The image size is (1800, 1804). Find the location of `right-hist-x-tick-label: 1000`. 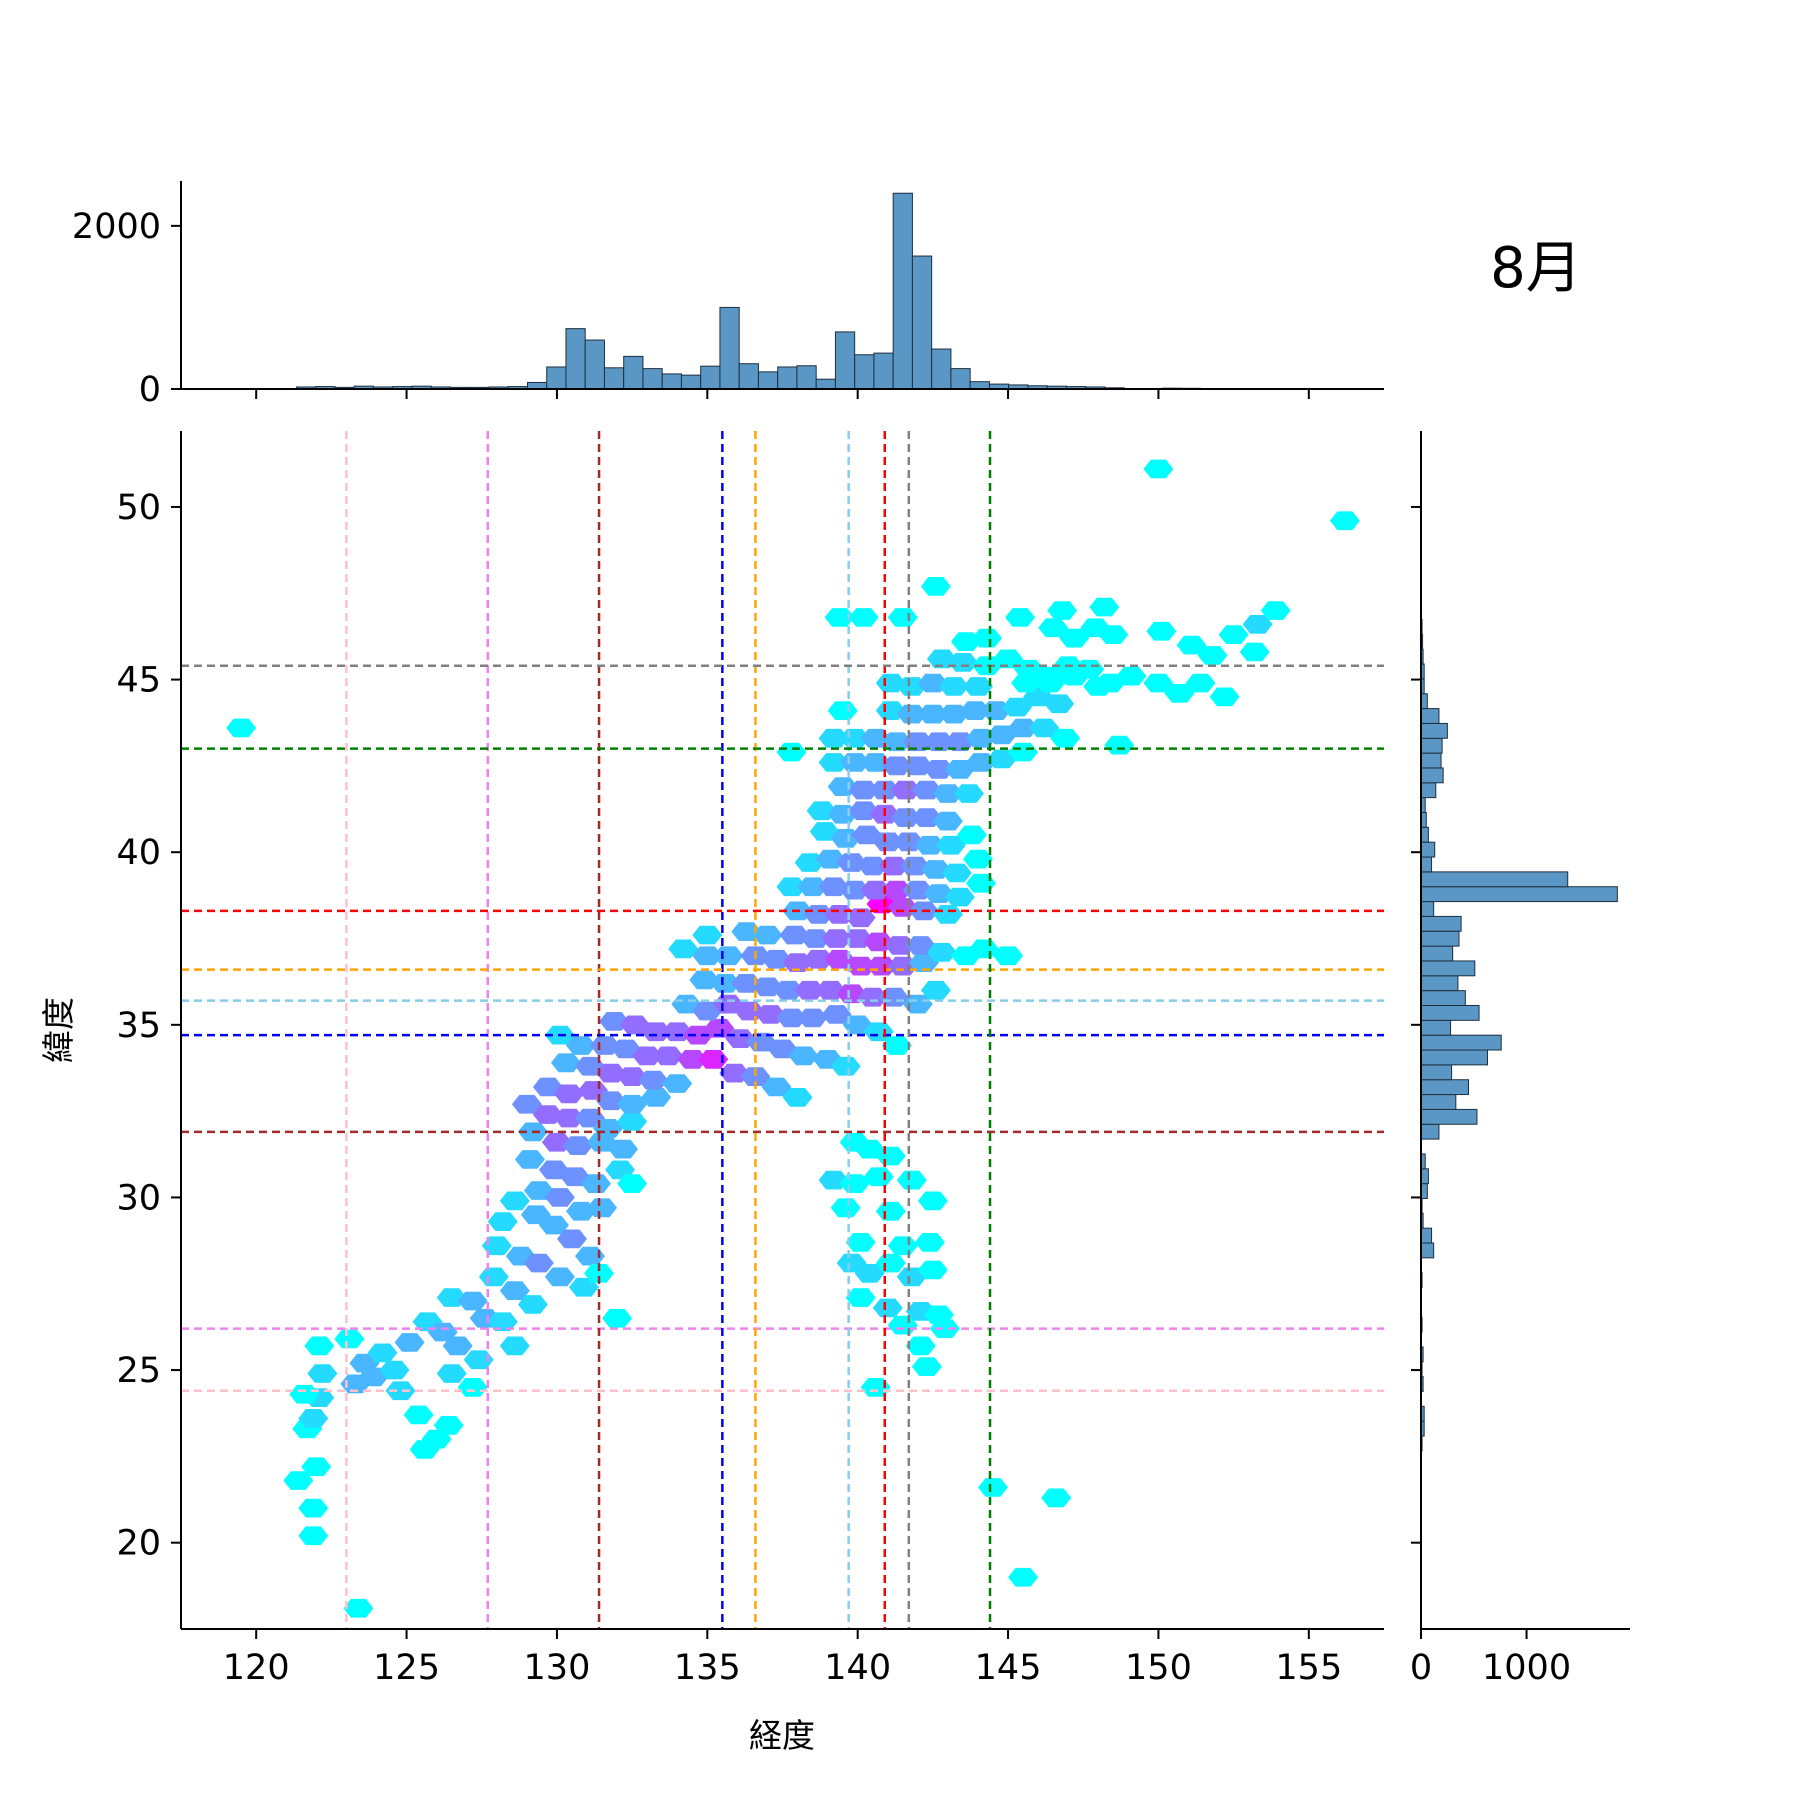

right-hist-x-tick-label: 1000 is located at coordinates (1526, 1668).